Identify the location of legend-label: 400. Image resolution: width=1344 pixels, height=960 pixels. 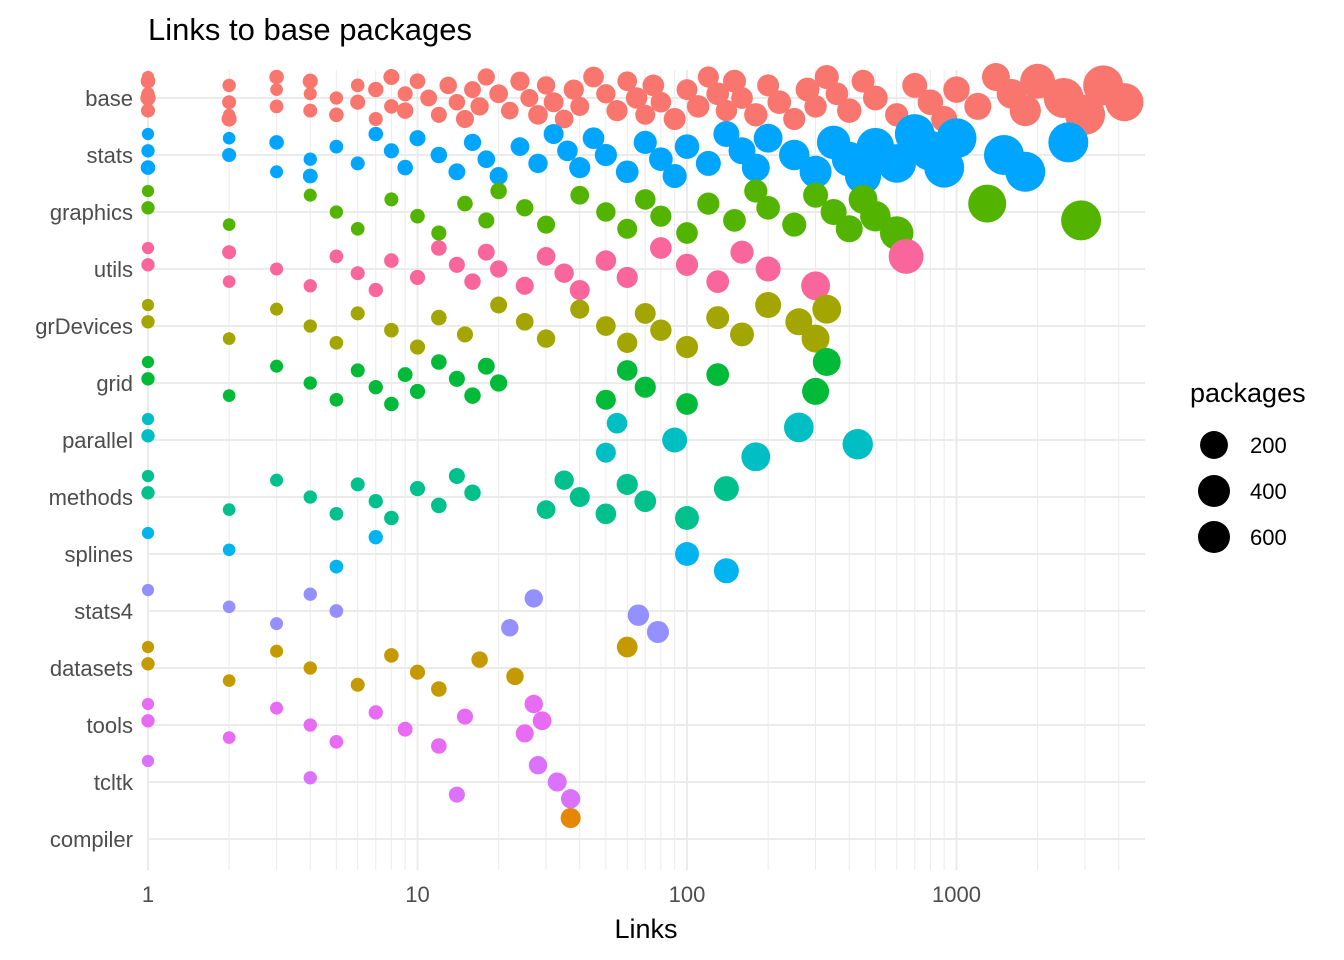
(1268, 491).